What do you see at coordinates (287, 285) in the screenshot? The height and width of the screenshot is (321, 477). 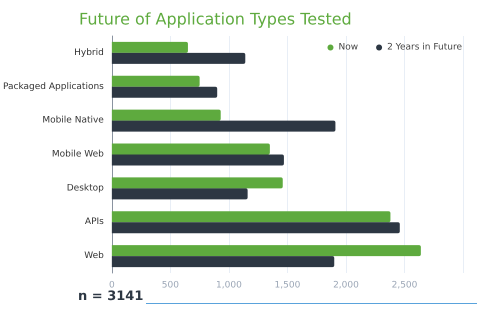 I see `x-tick-label: 1,500` at bounding box center [287, 285].